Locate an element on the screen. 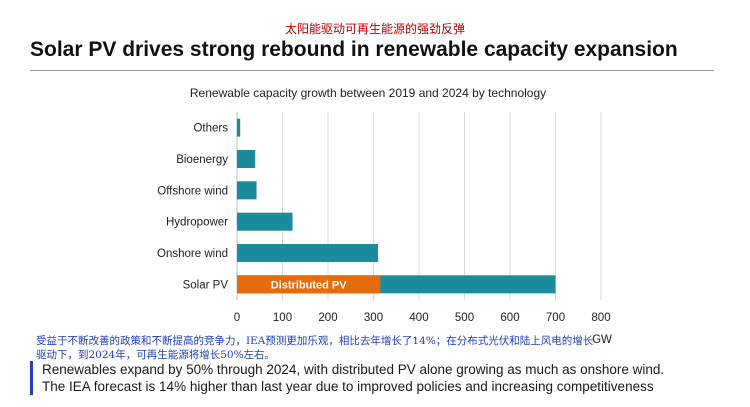 The width and height of the screenshot is (750, 407). x-tick-label: 500 is located at coordinates (464, 318).